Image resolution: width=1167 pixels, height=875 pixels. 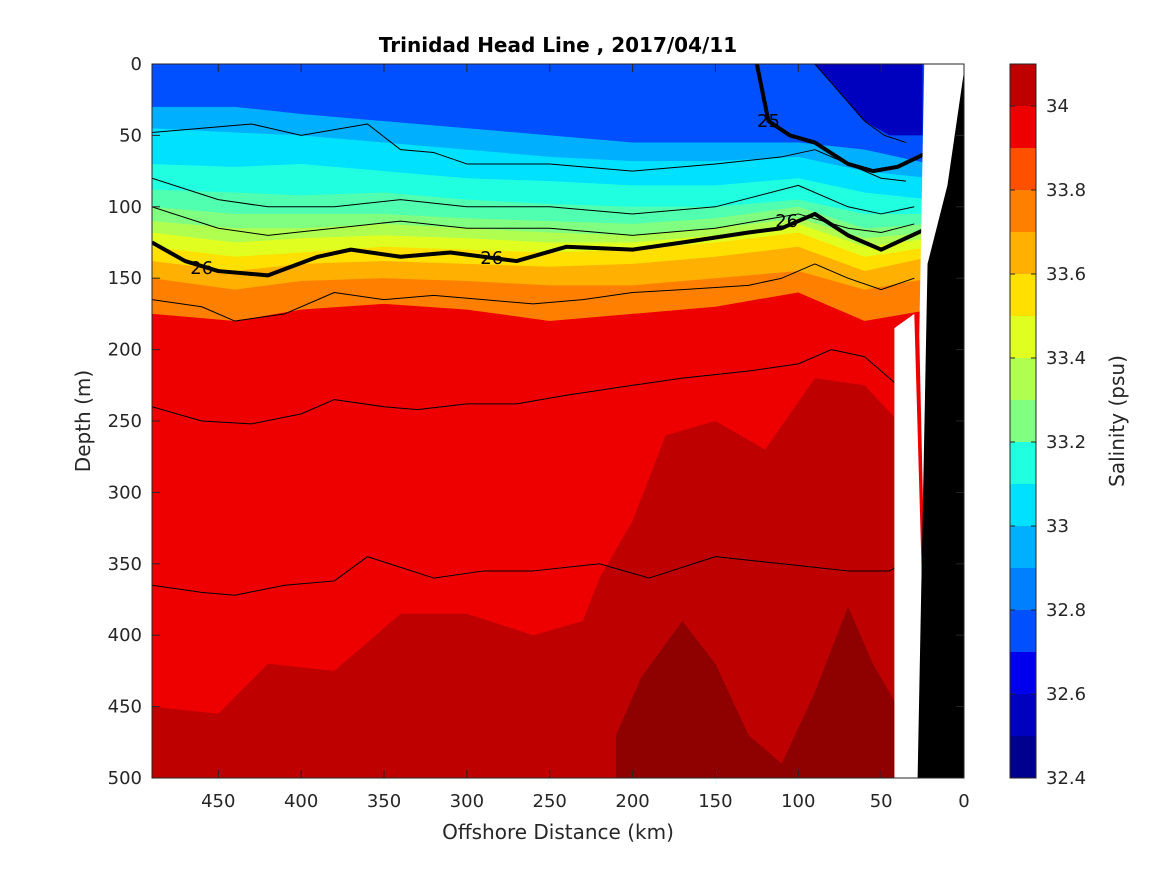 I want to click on x-tick-label: 400, so click(x=301, y=801).